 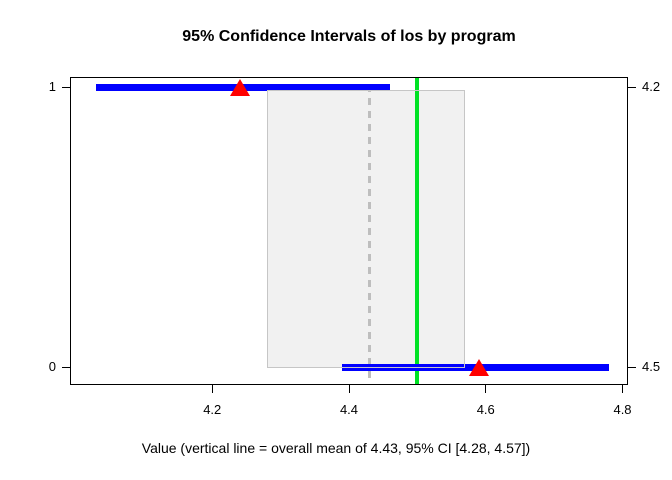 I want to click on x-tick-label: 4.6, so click(x=485, y=409).